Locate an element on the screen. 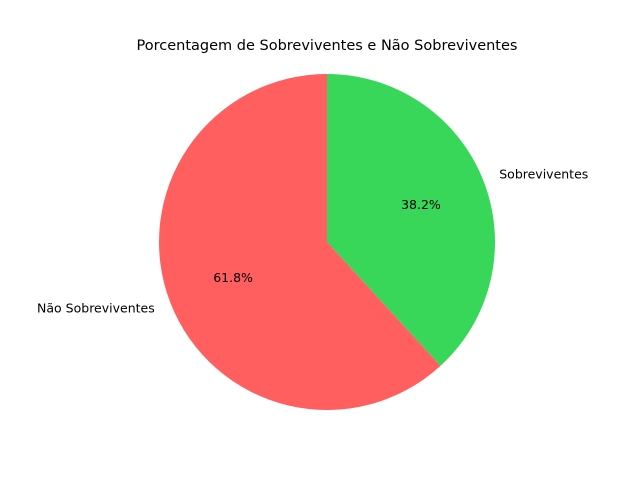  slice-label-2: Não Sobreviventes is located at coordinates (96, 307).